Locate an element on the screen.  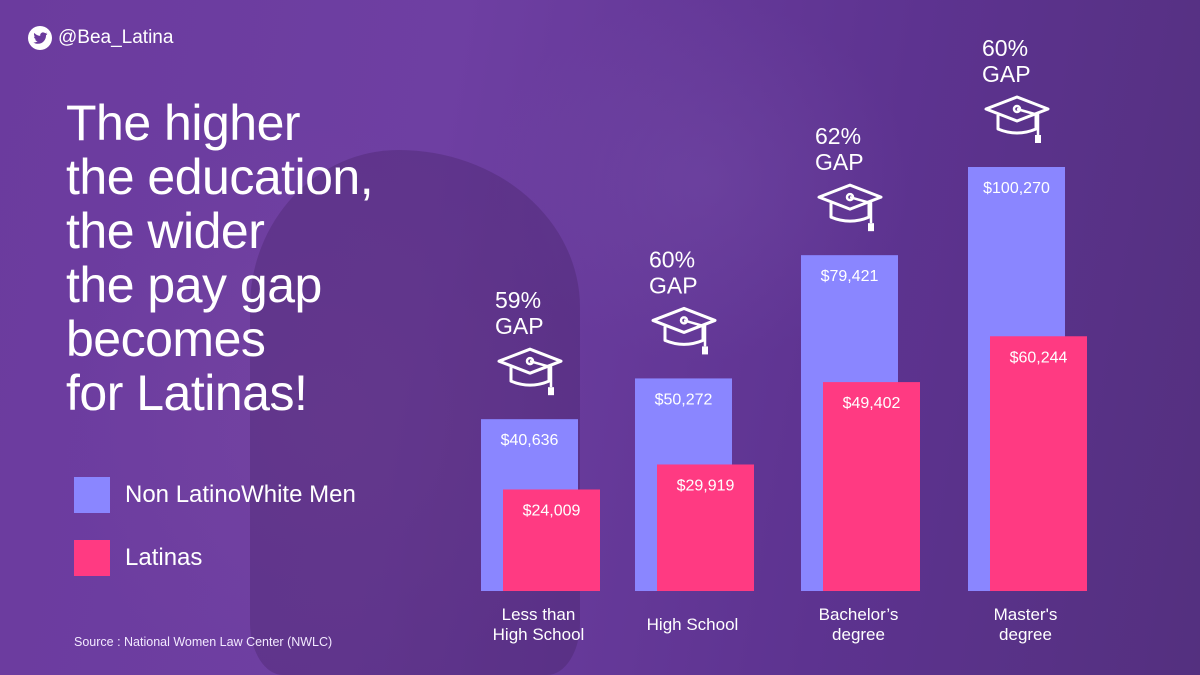
category-label: Bachelor’s is located at coordinates (859, 614).